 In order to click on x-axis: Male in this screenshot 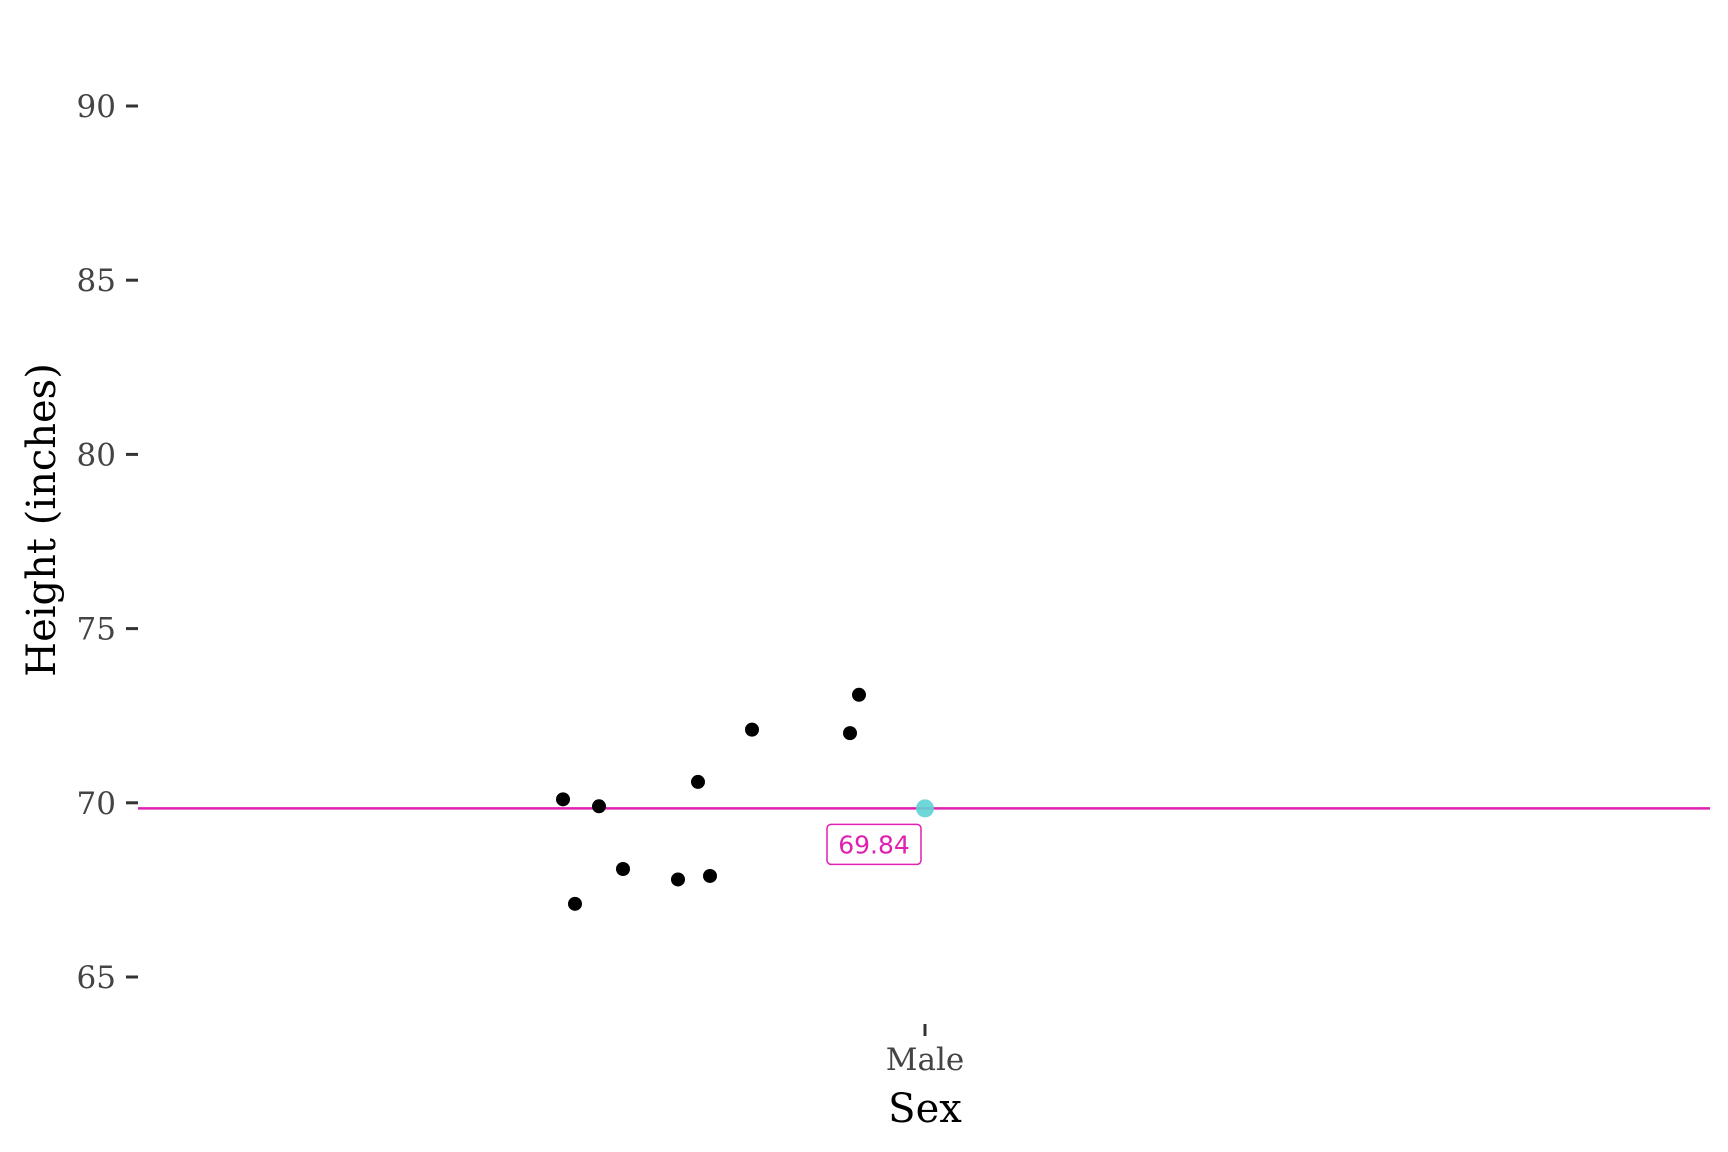, I will do `click(925, 1051)`.